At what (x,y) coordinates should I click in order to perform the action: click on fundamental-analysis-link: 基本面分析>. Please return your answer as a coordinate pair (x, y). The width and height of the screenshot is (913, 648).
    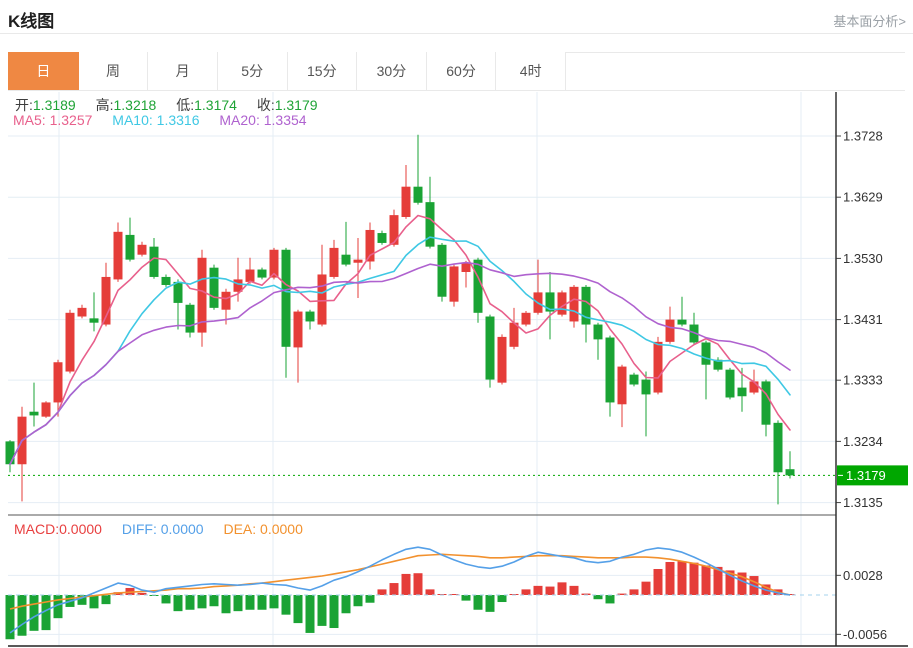
    Looking at the image, I should click on (869, 21).